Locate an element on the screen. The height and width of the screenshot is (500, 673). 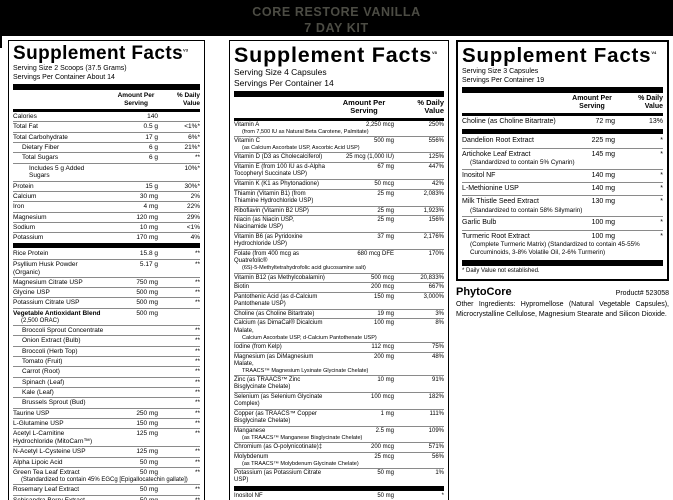
ingredient-row: Vitamin K (K1 as Phytonadione) 50 mcg 42% is located at coordinates (339, 184).